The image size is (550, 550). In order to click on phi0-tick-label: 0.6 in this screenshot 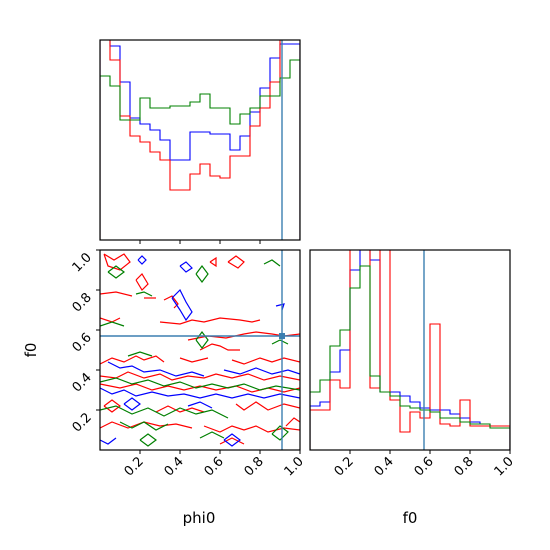, I will do `click(214, 466)`.